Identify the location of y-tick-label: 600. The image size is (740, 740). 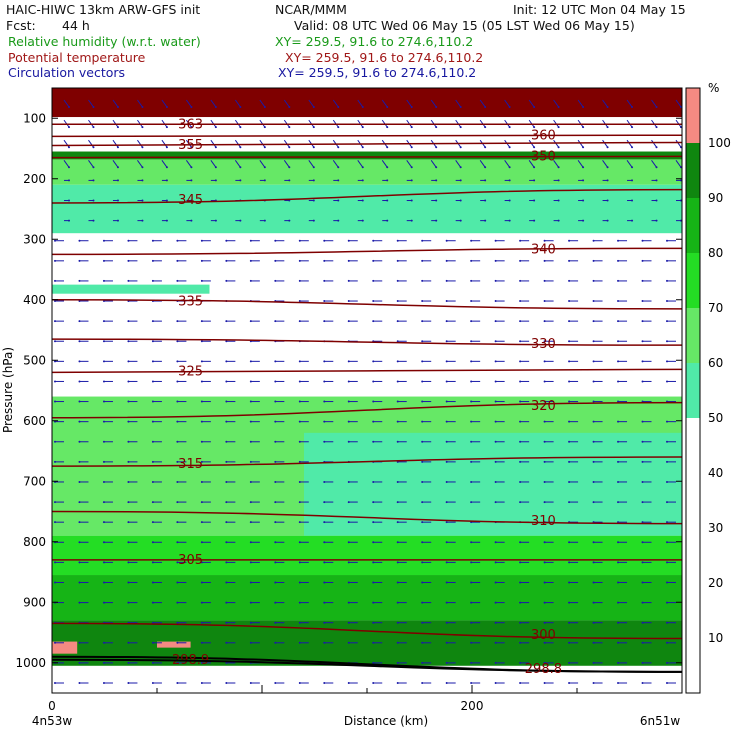
(34, 421).